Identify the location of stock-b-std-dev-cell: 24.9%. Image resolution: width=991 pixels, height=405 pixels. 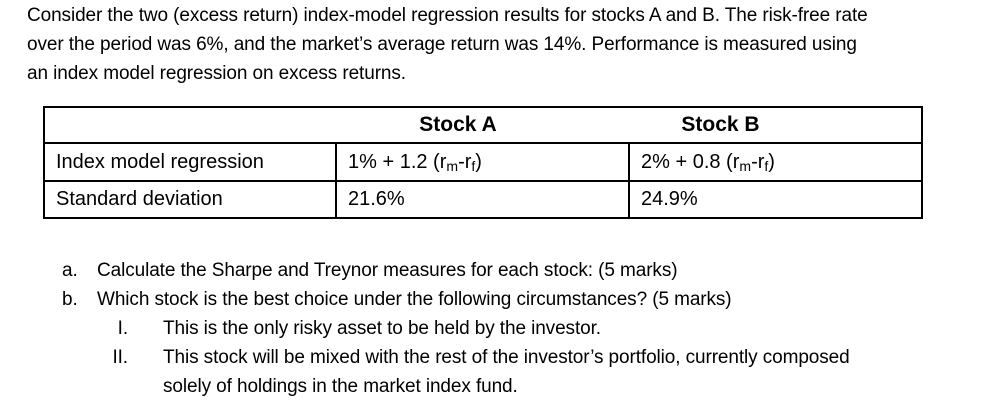
(775, 199).